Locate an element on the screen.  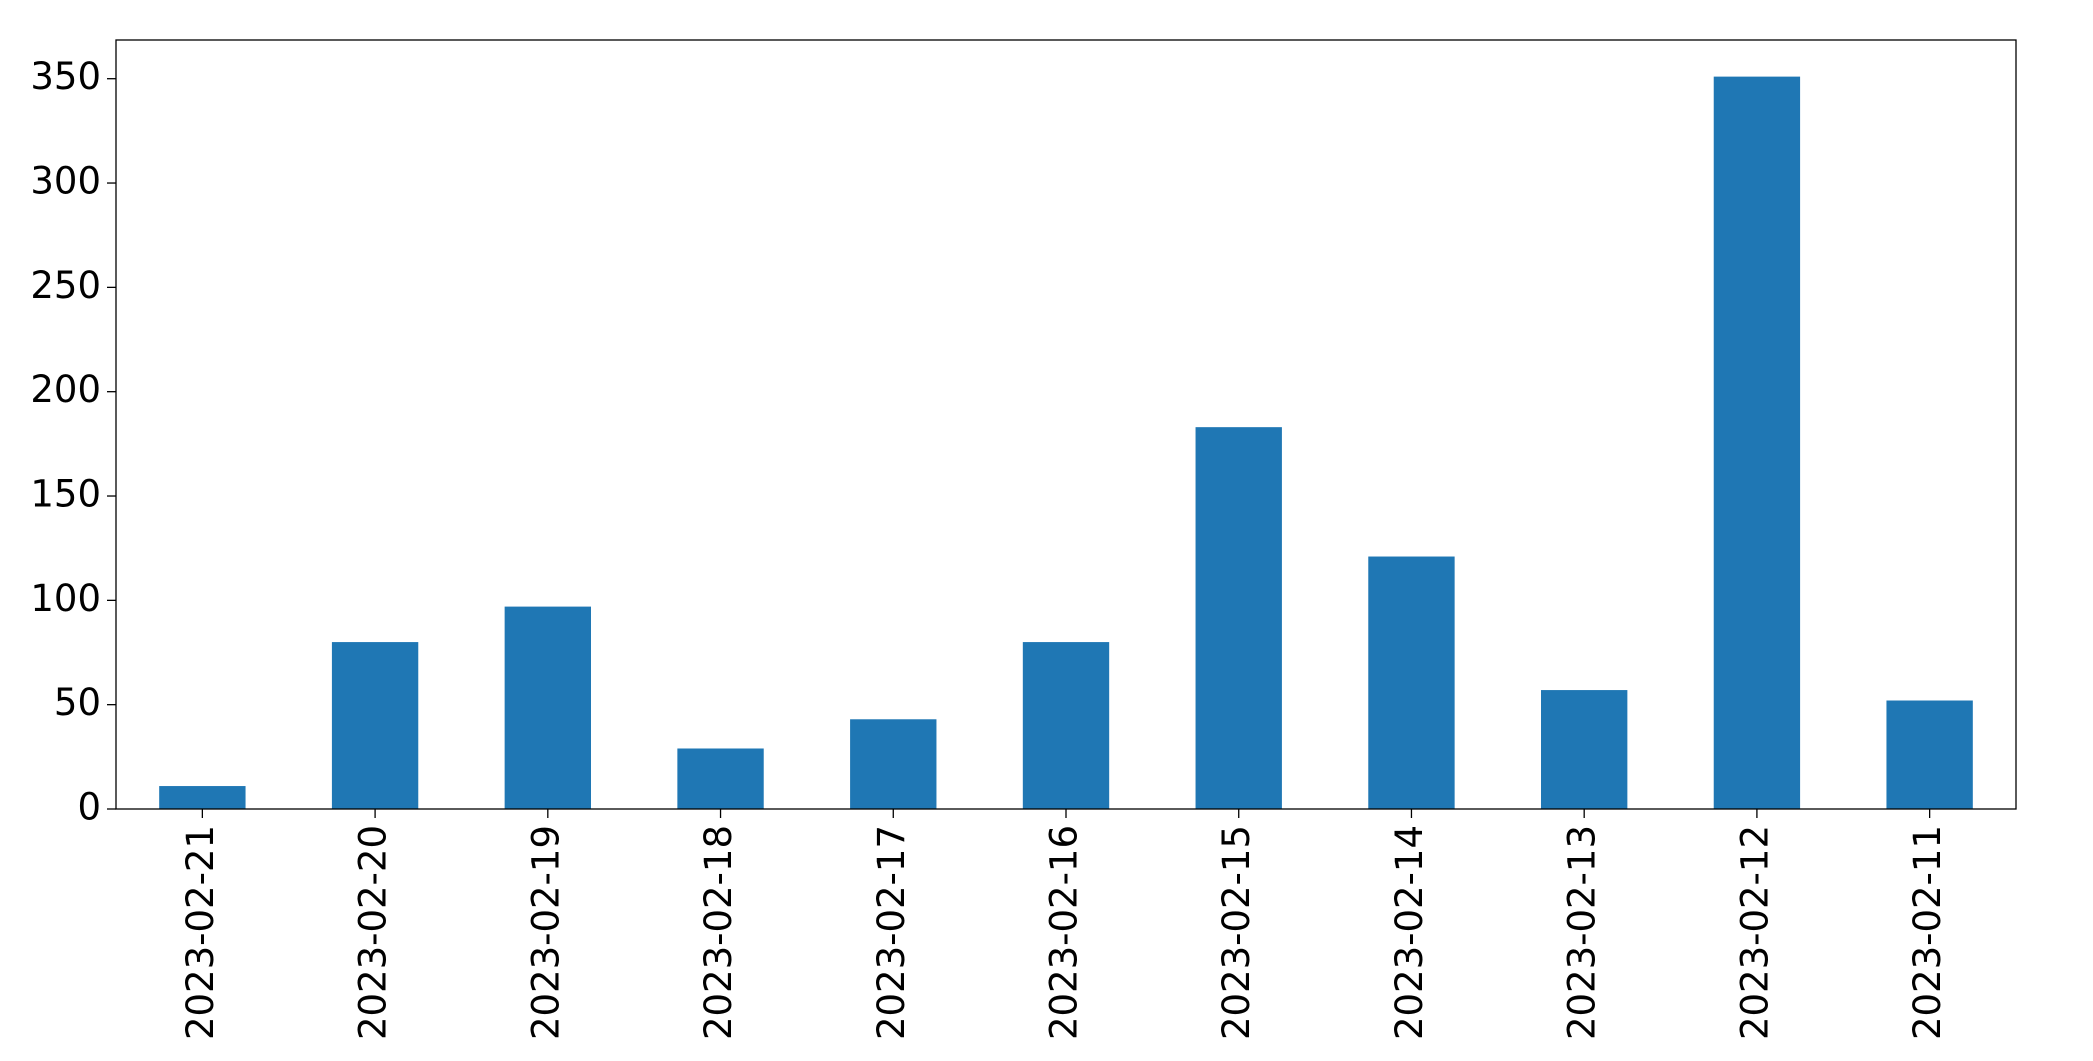
y-tick-label: 50 is located at coordinates (77, 702).